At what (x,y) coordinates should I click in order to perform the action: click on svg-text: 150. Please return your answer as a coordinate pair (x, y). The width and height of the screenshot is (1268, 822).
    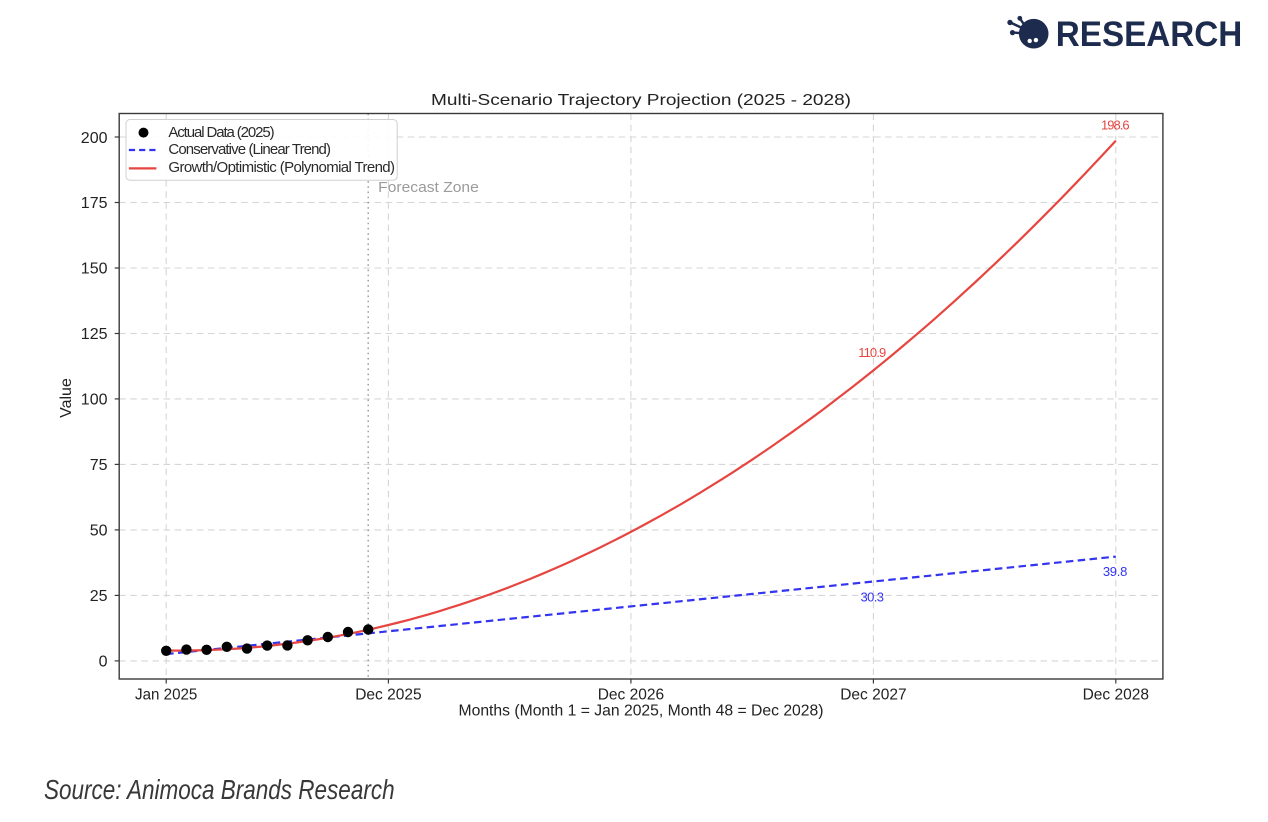
    Looking at the image, I should click on (94, 269).